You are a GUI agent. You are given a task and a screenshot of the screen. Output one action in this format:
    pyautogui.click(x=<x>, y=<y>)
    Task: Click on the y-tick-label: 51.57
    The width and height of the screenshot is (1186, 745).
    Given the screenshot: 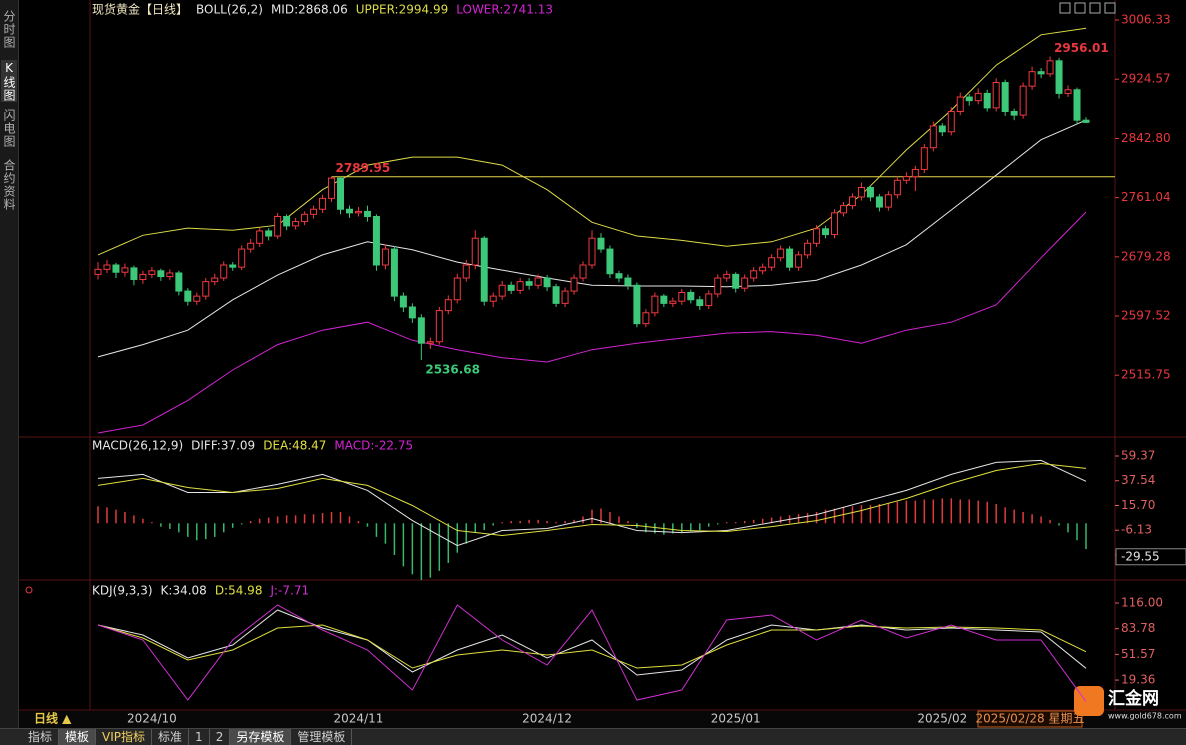 What is the action you would take?
    pyautogui.click(x=1138, y=654)
    